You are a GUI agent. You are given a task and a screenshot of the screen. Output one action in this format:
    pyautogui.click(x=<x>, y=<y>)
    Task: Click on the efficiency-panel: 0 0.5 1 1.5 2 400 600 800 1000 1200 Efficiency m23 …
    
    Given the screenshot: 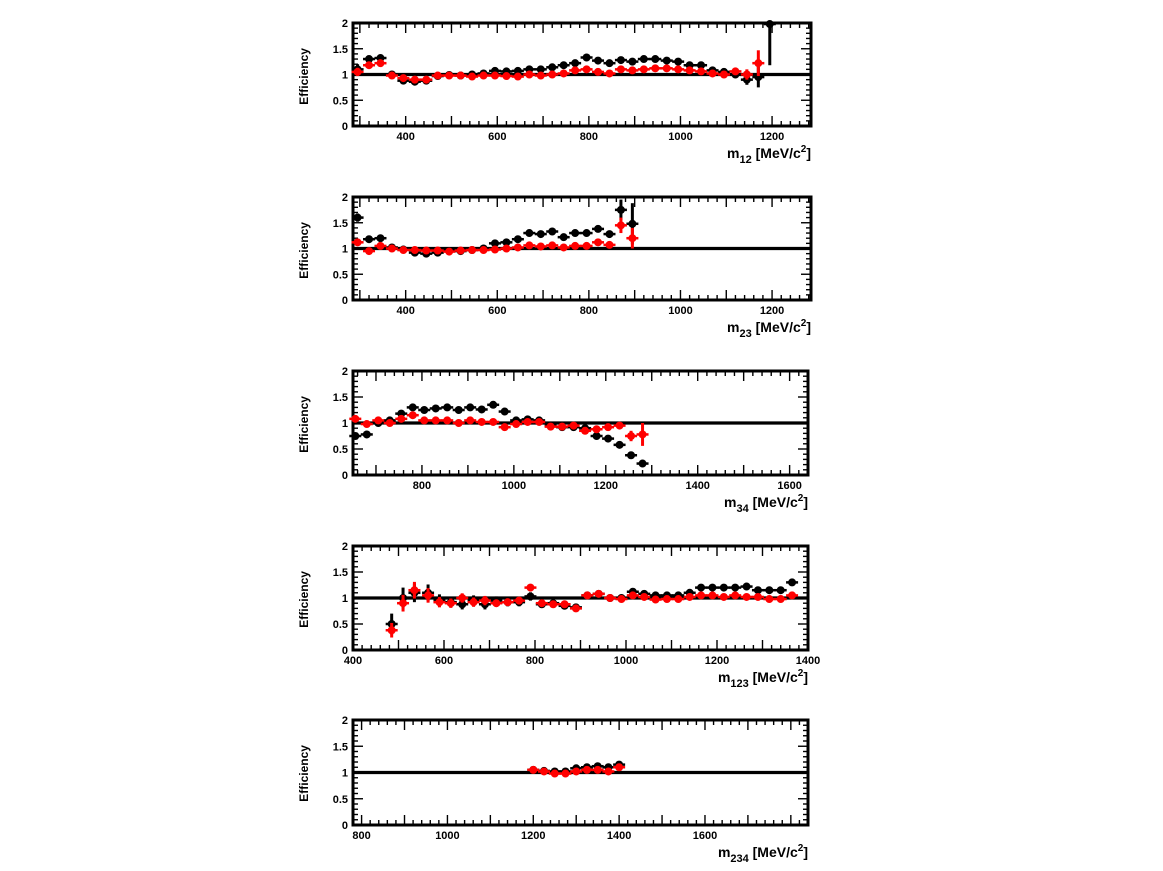 What is the action you would take?
    pyautogui.click(x=555, y=266)
    